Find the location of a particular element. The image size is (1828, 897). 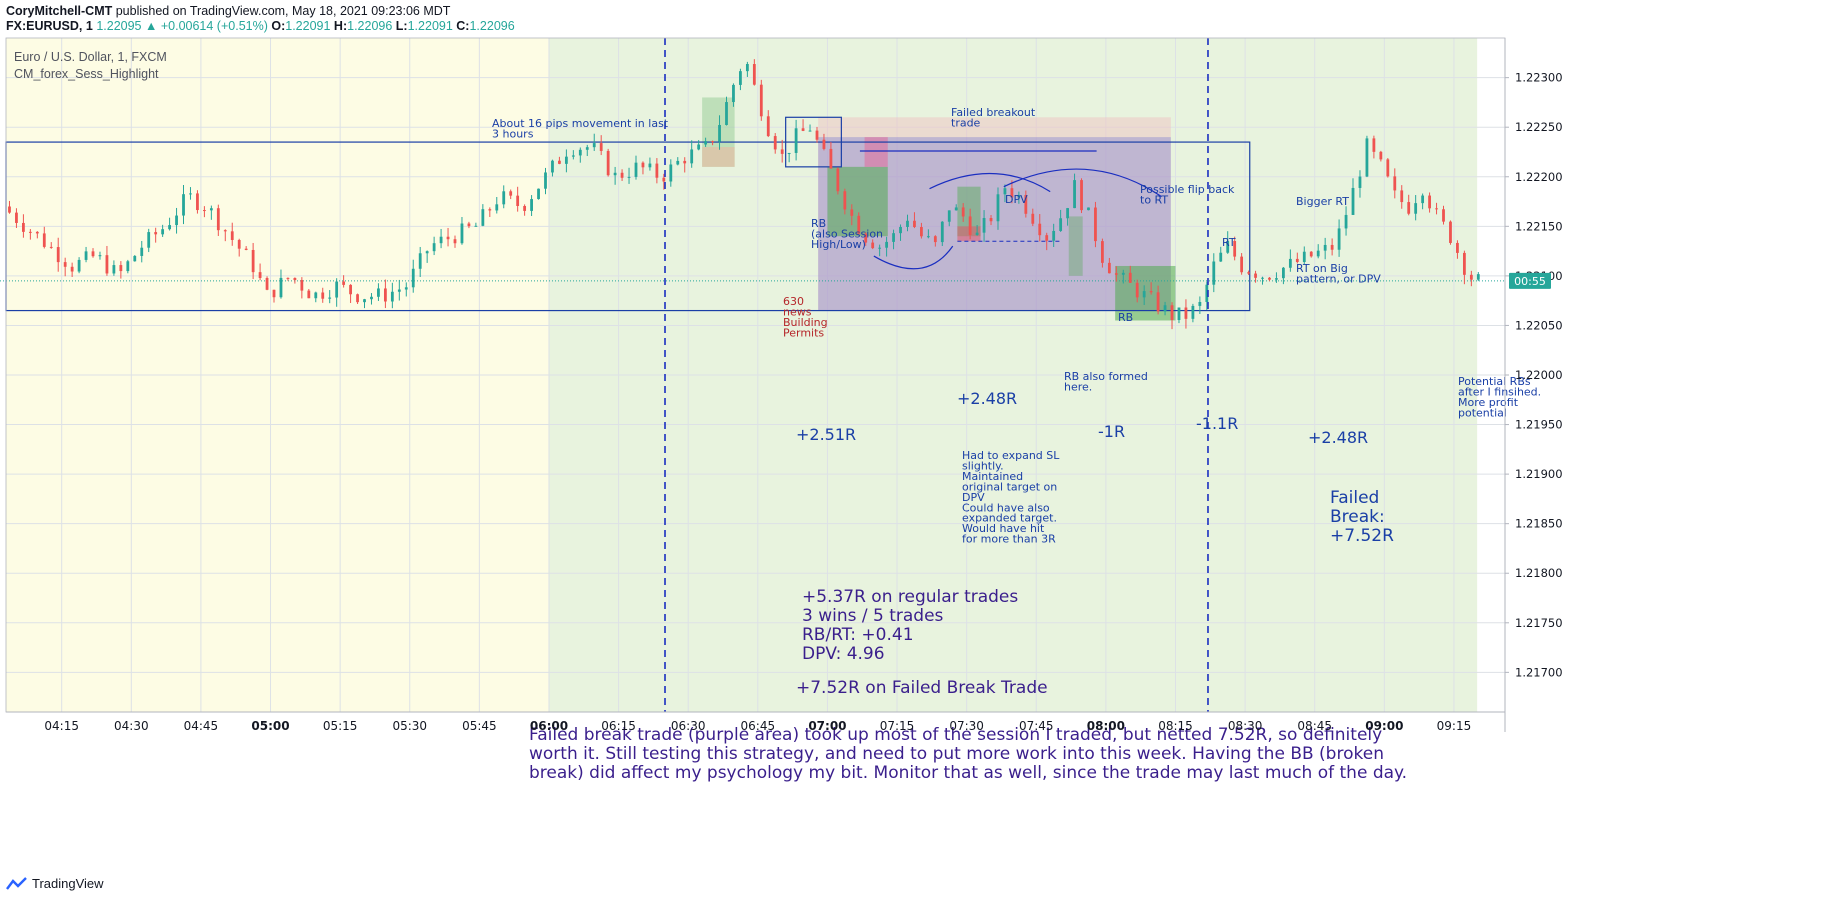

note-flip-back: Possible flip back to RT is located at coordinates (1187, 194).